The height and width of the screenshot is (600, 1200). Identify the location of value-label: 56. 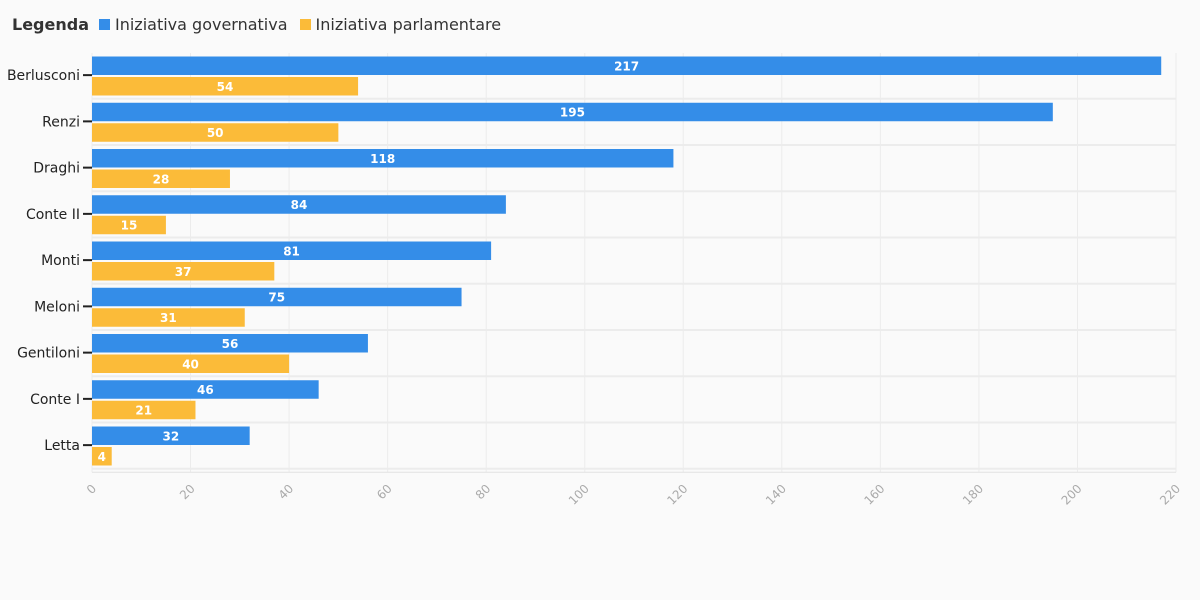
(230, 344).